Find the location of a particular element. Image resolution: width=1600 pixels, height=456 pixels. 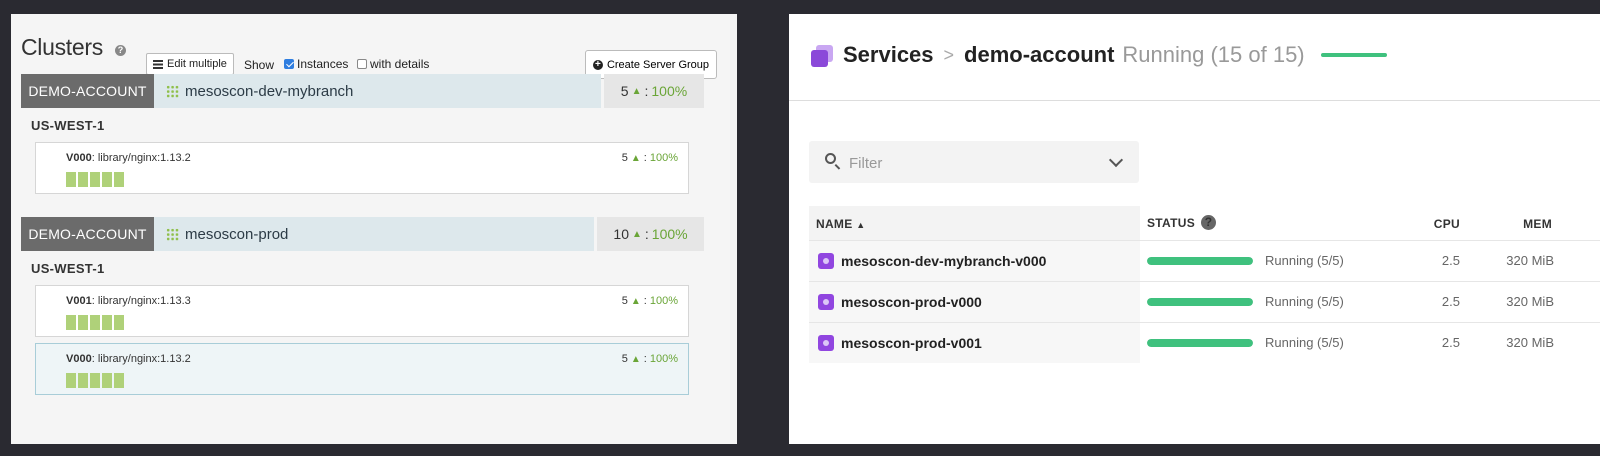

server-group-image: : library/nginx:1.13.3 is located at coordinates (141, 301).